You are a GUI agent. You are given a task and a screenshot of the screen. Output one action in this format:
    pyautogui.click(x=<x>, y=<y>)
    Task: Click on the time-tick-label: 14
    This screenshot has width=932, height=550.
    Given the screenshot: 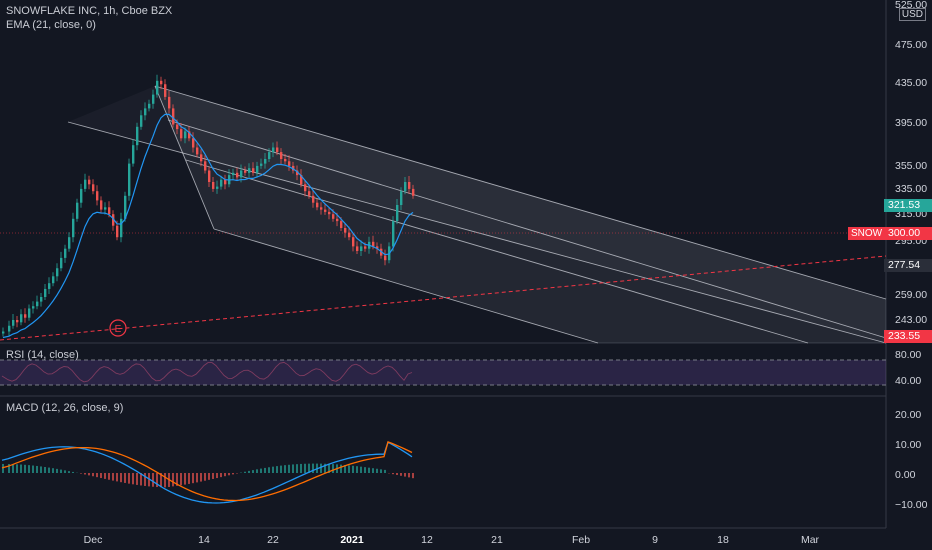 What is the action you would take?
    pyautogui.click(x=204, y=540)
    